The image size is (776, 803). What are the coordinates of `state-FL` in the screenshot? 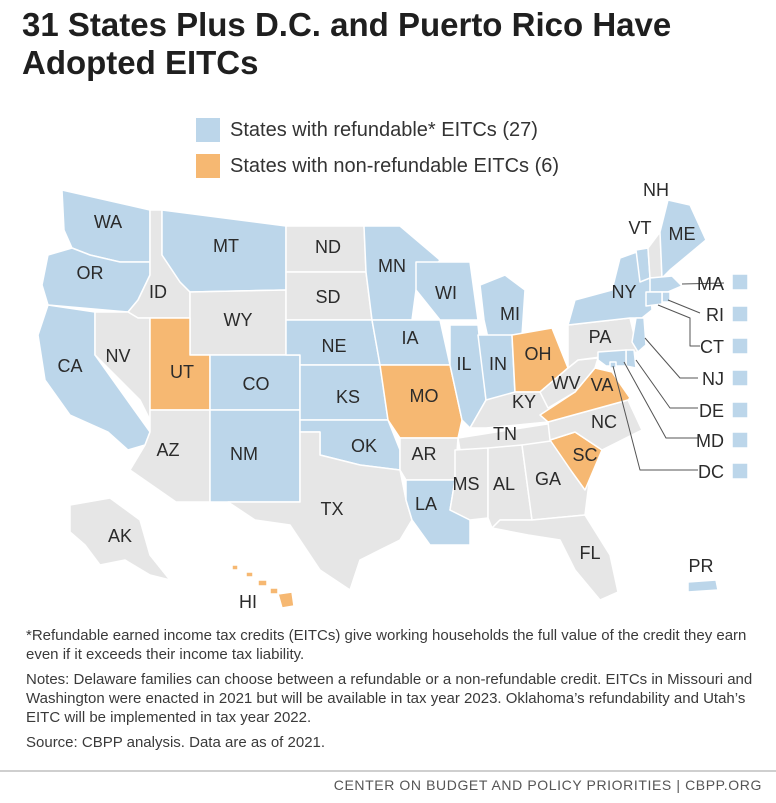 It's located at (555, 557).